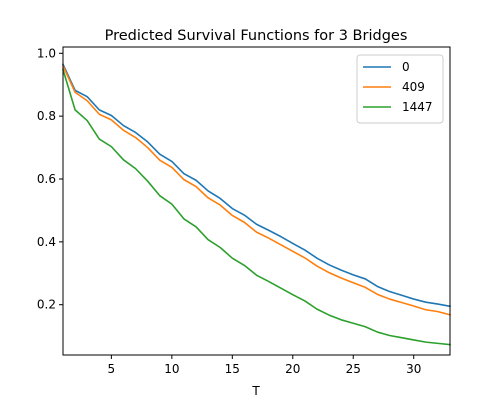 This screenshot has width=500, height=400. I want to click on x-tick-label: 25, so click(353, 369).